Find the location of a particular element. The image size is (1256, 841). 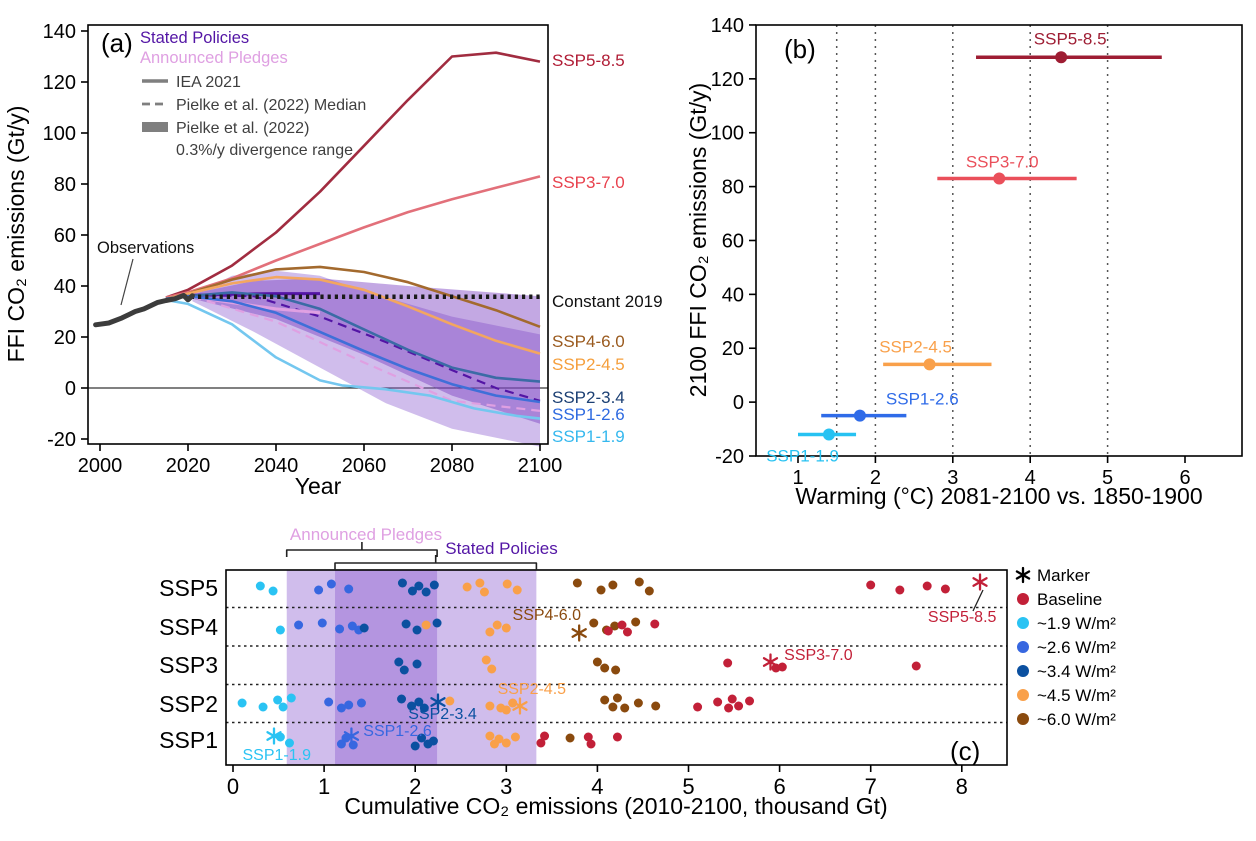

legend-item-label: Pielke et al. (2022) Median is located at coordinates (271, 105).